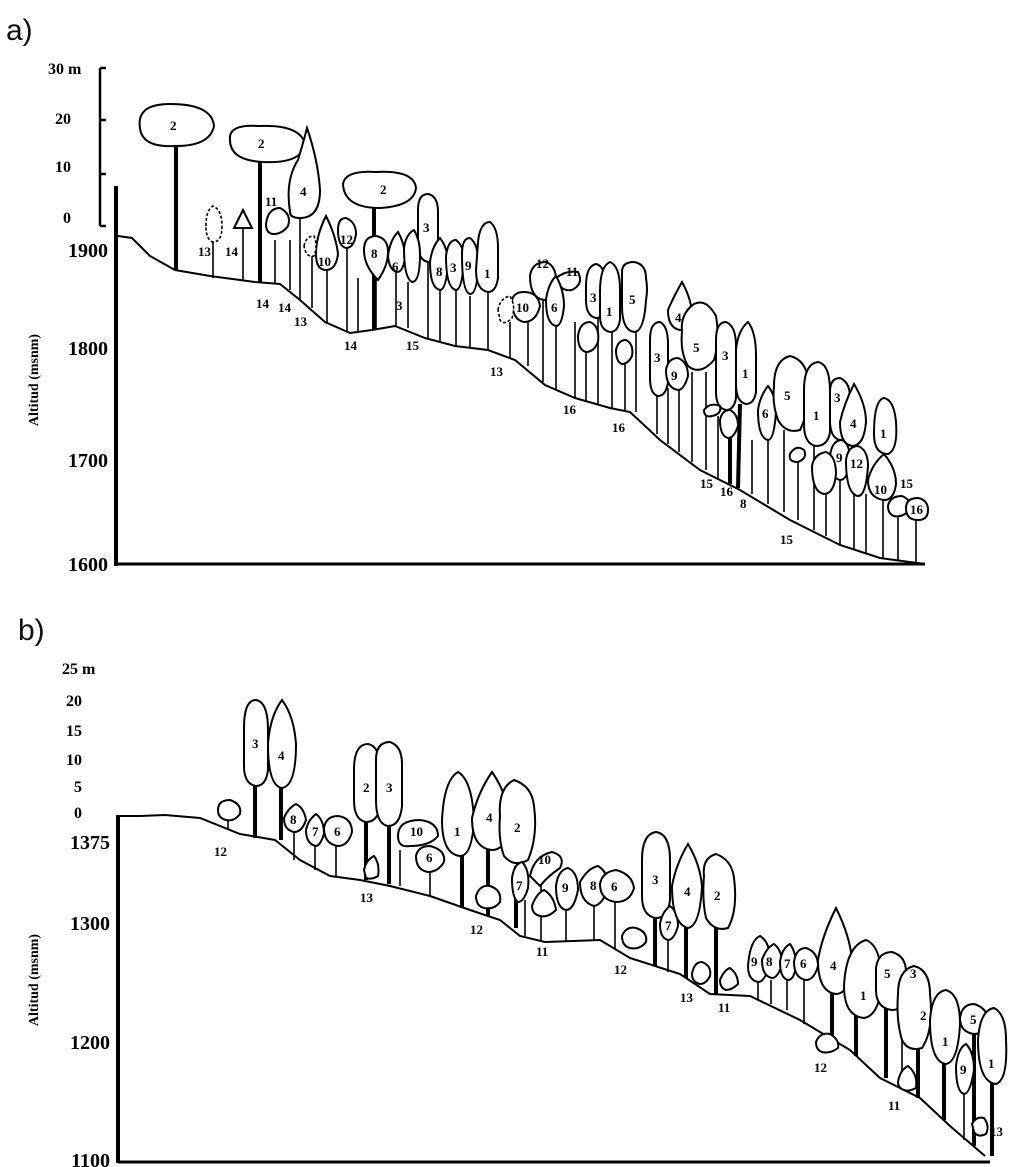  Describe the element at coordinates (34, 980) in the screenshot. I see `panel-b-y-axis-title: Altitud (msnm)` at that location.